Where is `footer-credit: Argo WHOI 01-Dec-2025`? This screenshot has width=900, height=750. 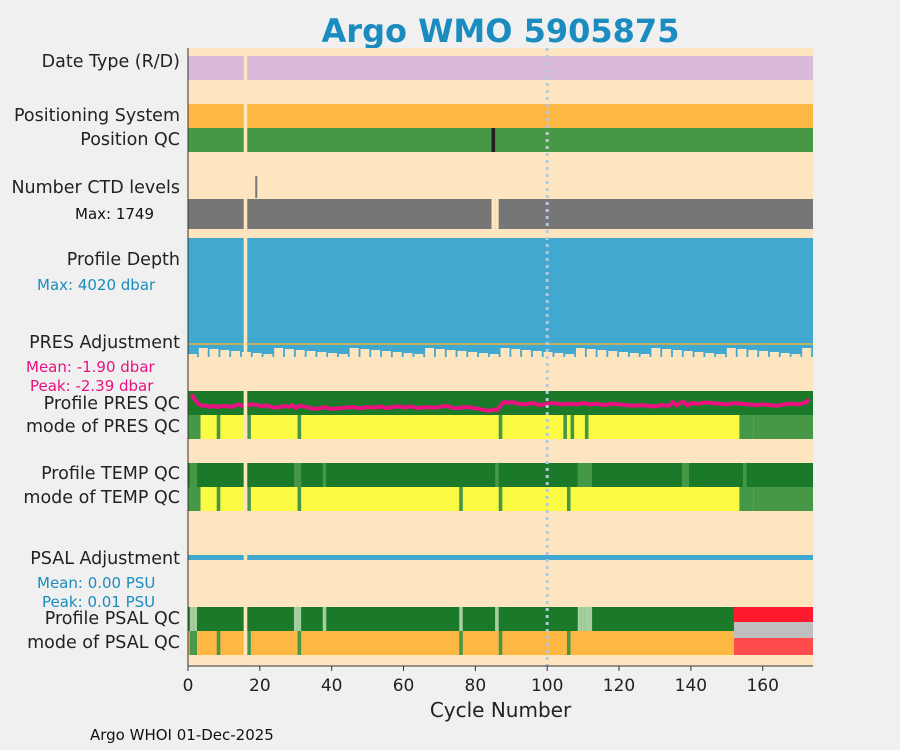
footer-credit: Argo WHOI 01-Dec-2025 is located at coordinates (182, 735).